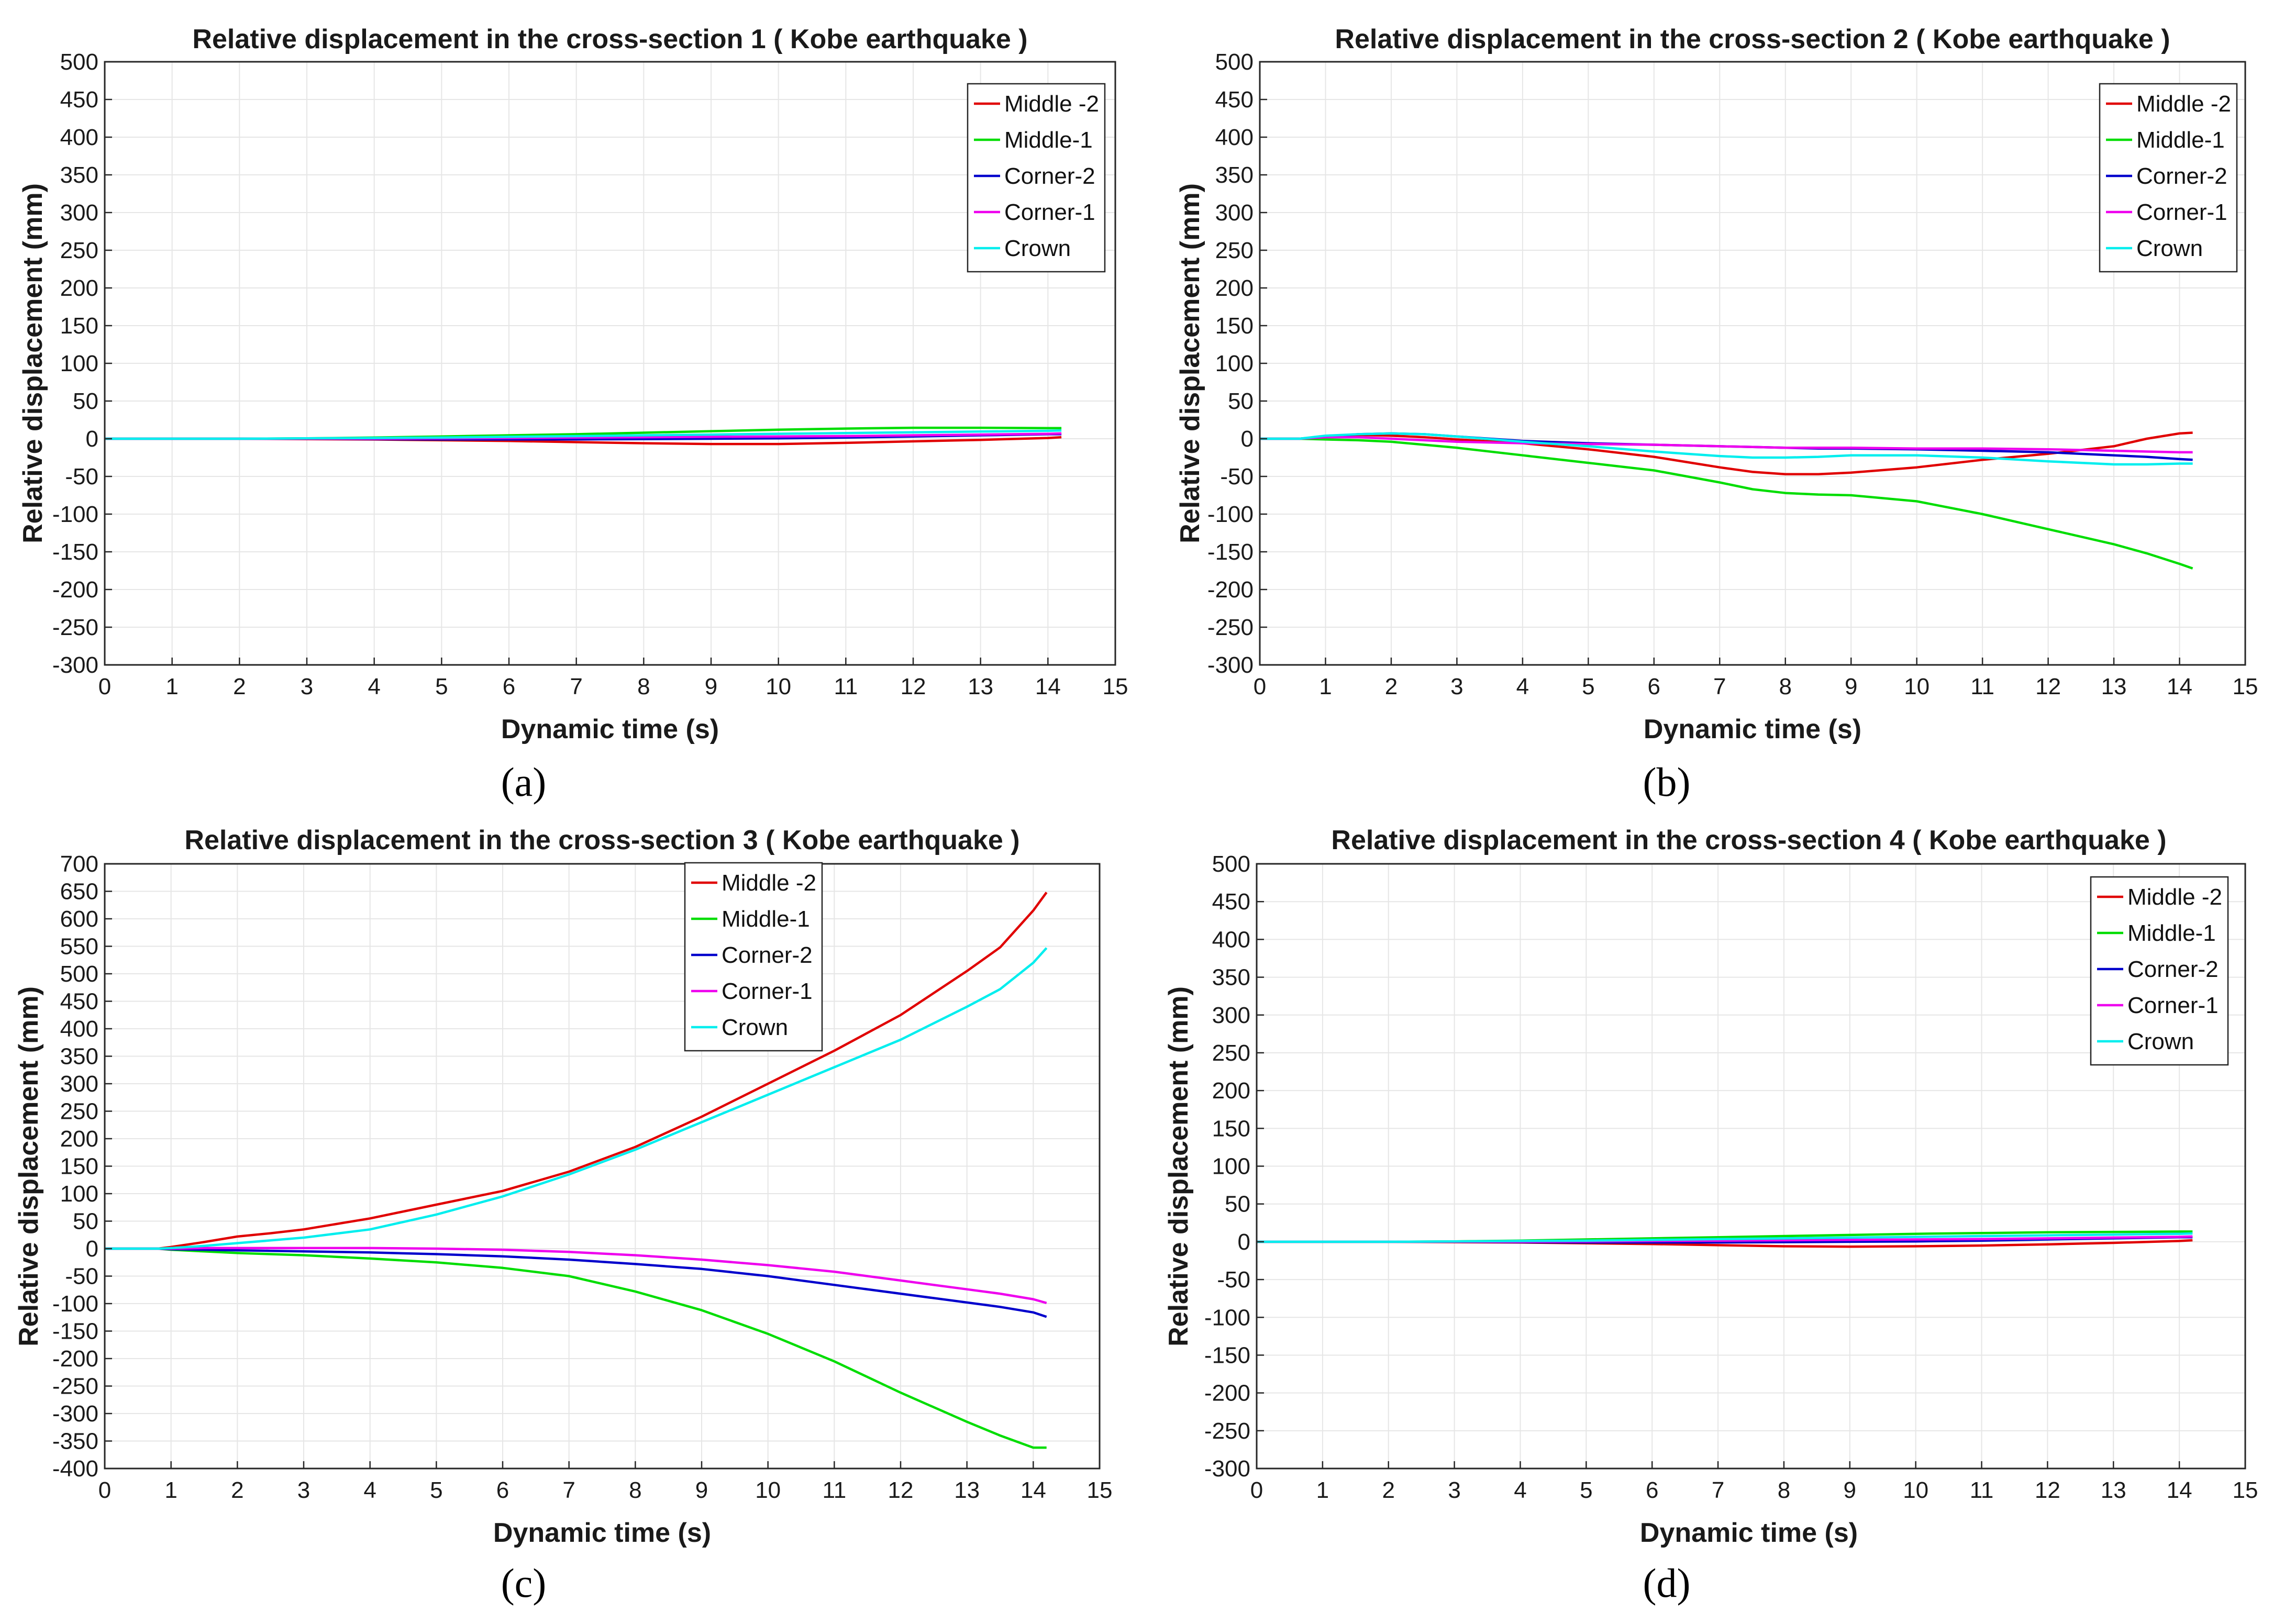  Describe the element at coordinates (79, 1167) in the screenshot. I see `y-tick-label: 150` at that location.